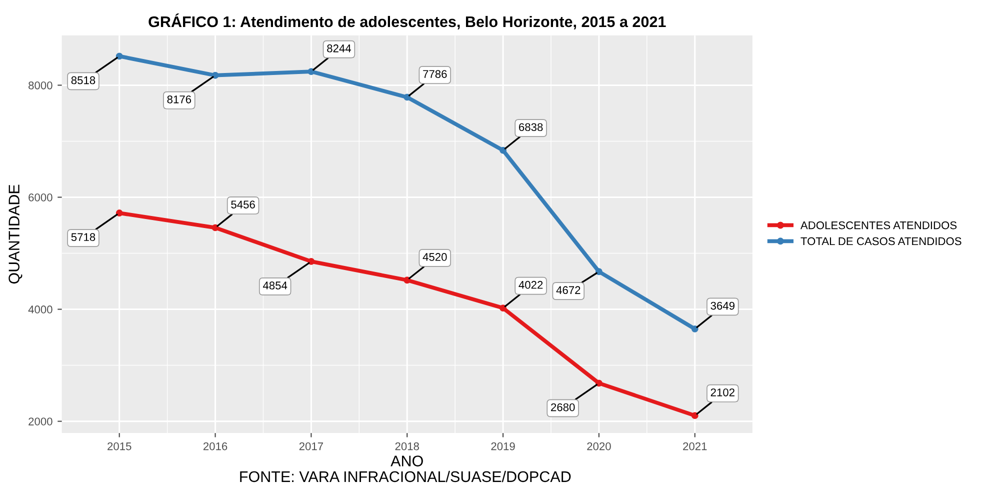 Image resolution: width=981 pixels, height=491 pixels. Describe the element at coordinates (120, 446) in the screenshot. I see `x-tick-label: 2015` at that location.